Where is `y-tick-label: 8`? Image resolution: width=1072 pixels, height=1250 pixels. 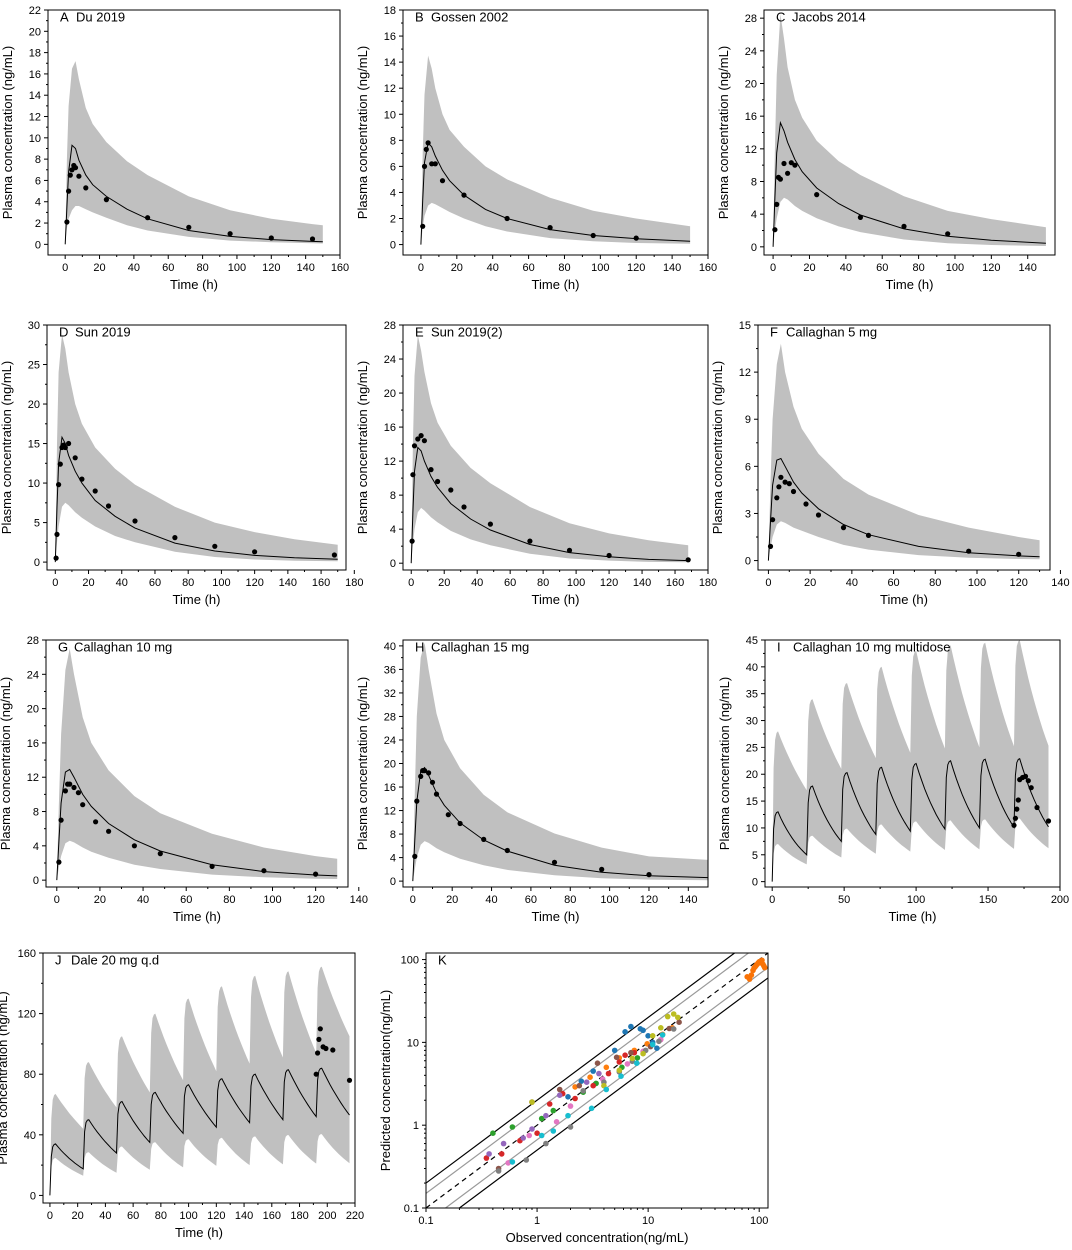 y-tick-label: 8 is located at coordinates (36, 813).